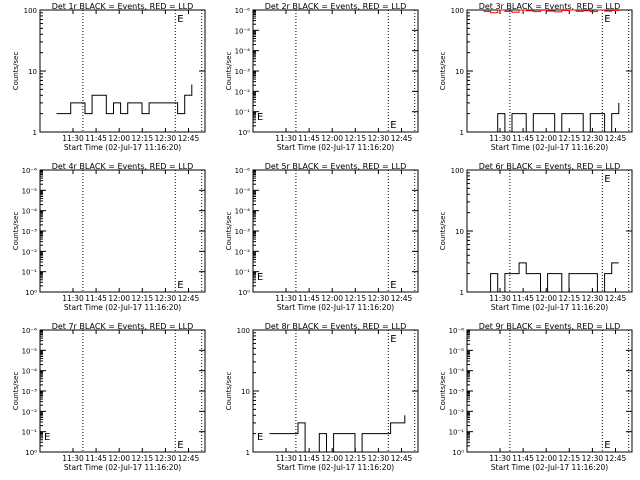 This screenshot has height=480, width=640. Describe the element at coordinates (166, 458) in the screenshot. I see `panel-7-xtick-label: 12:30` at that location.